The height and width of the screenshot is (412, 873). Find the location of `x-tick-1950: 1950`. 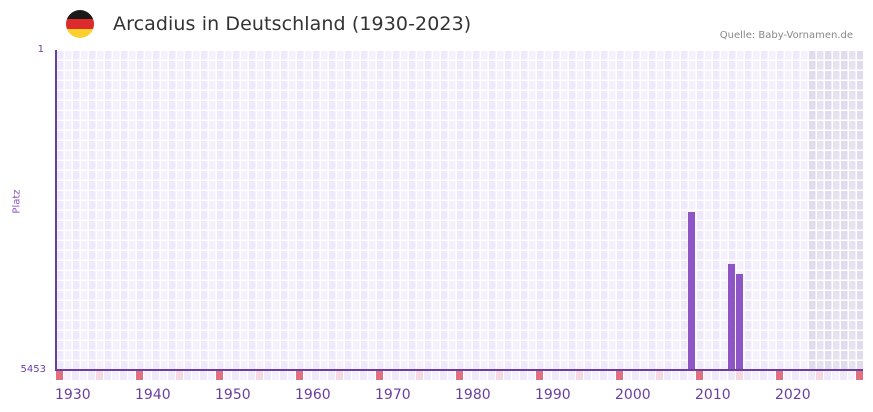

x-tick-1950: 1950 is located at coordinates (233, 395).